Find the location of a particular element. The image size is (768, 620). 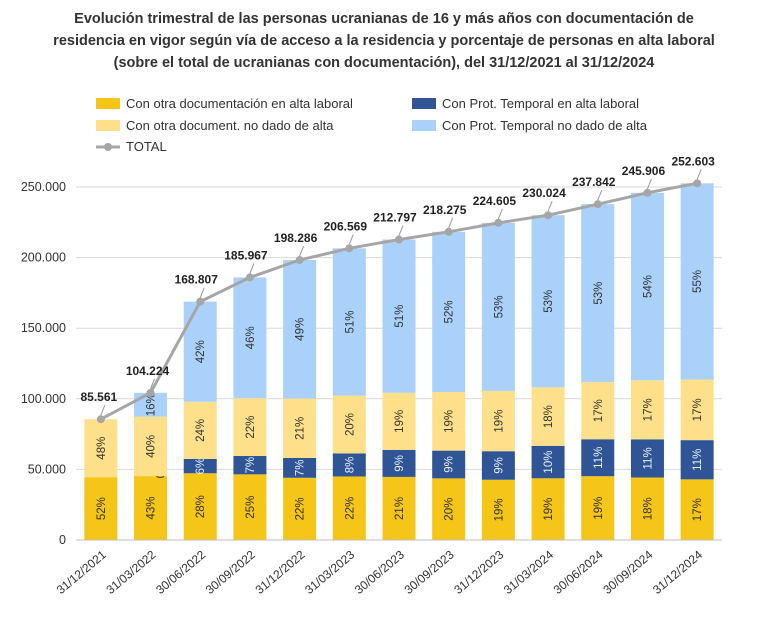

pct-label: 42% is located at coordinates (201, 351).